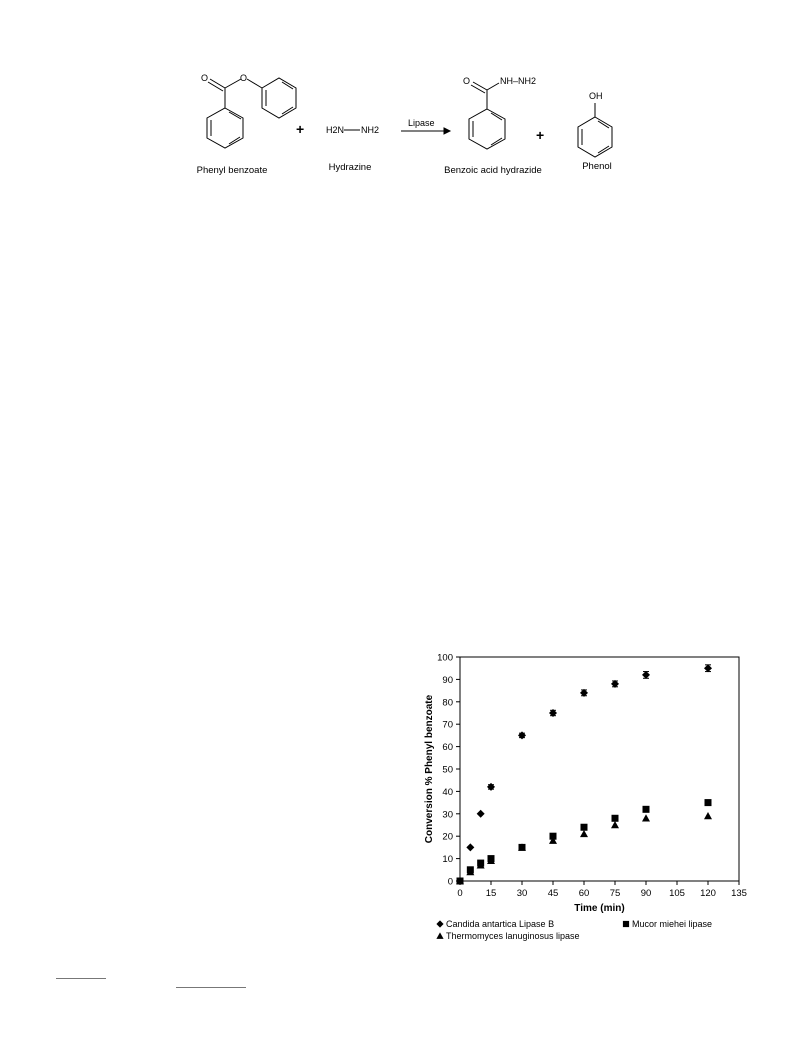 This screenshot has width=793, height=1057. I want to click on x-tick-label: 15, so click(491, 893).